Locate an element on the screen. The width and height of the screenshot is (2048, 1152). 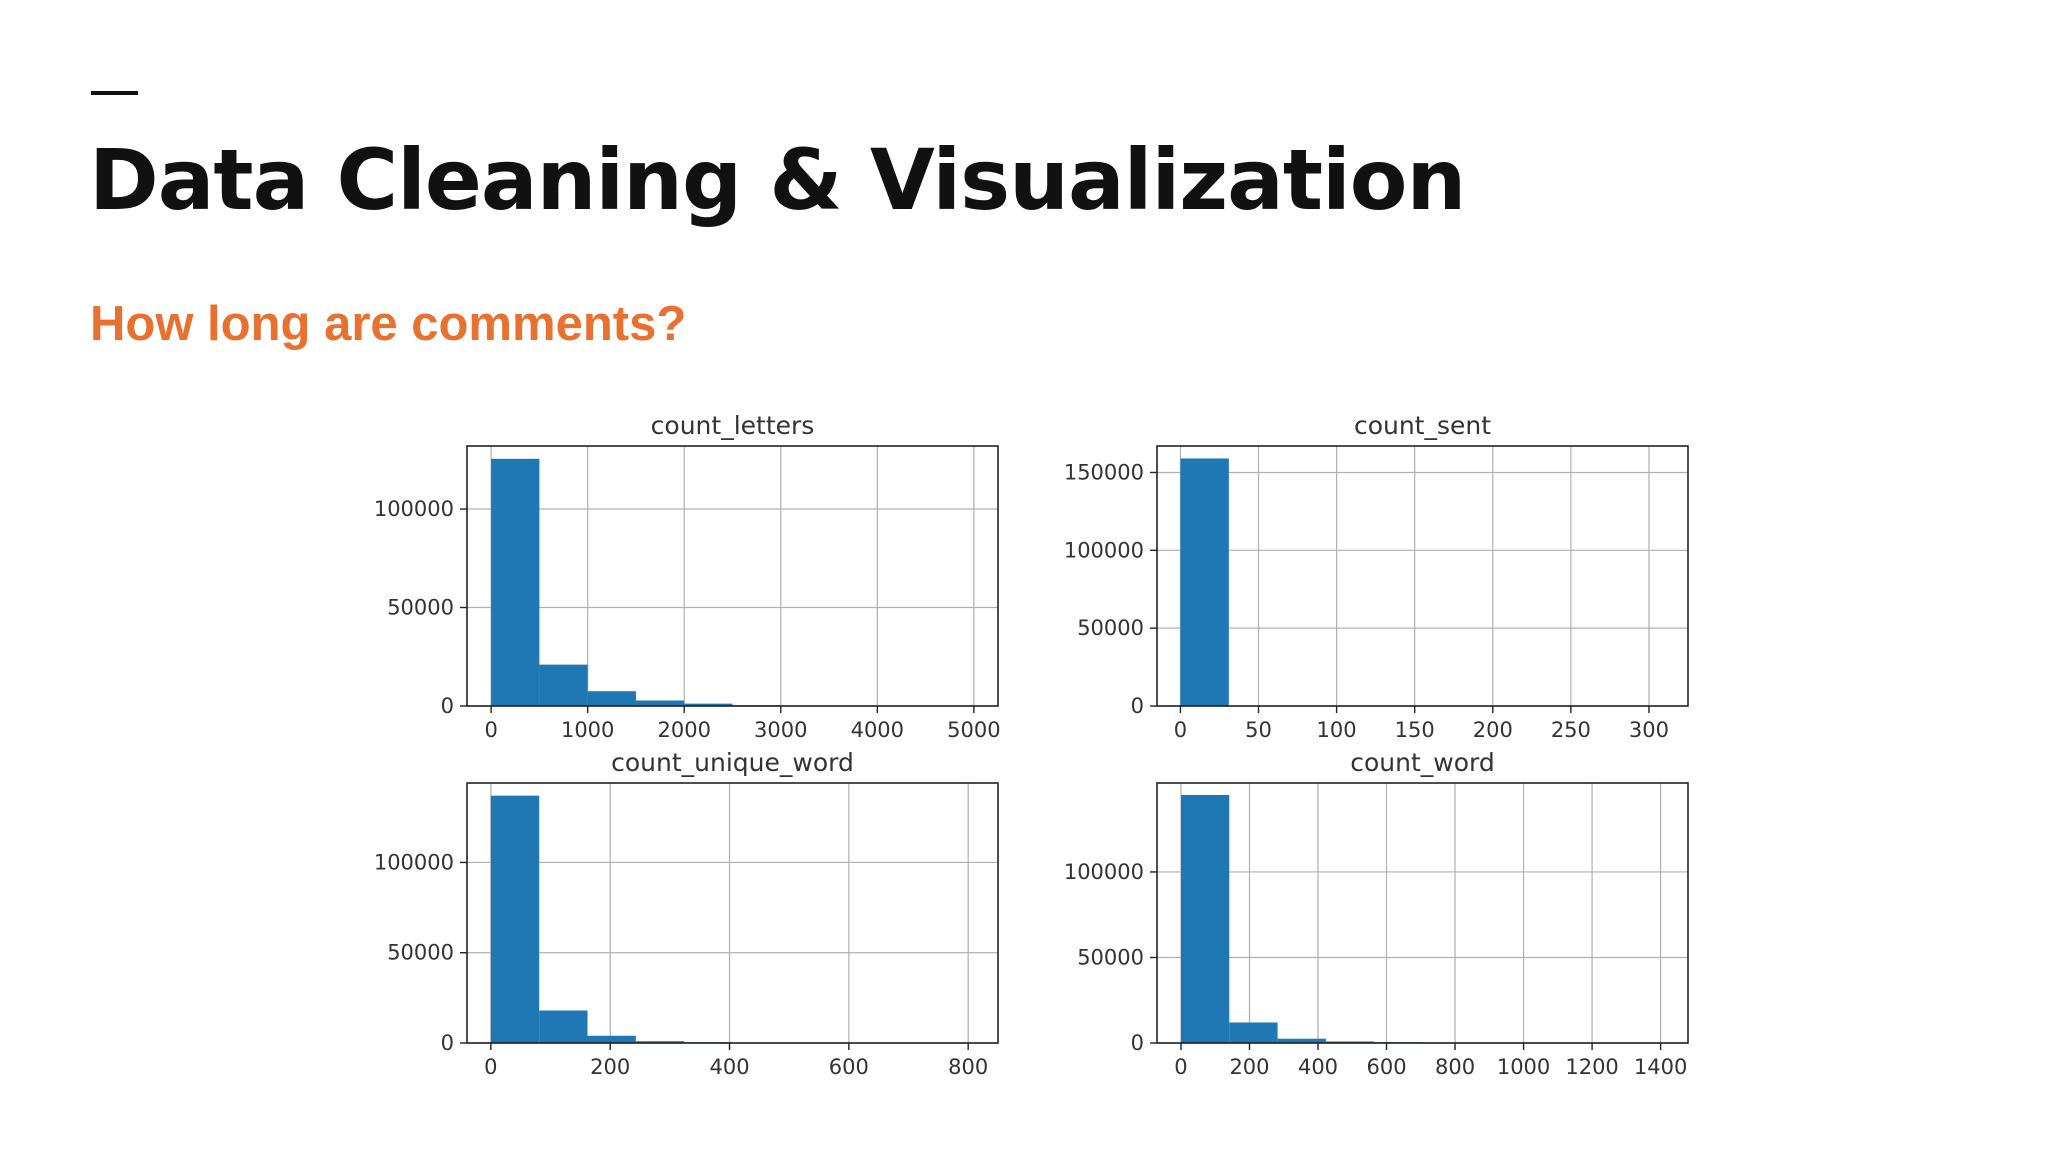
subplot-title: count_unique_word is located at coordinates (732, 762).